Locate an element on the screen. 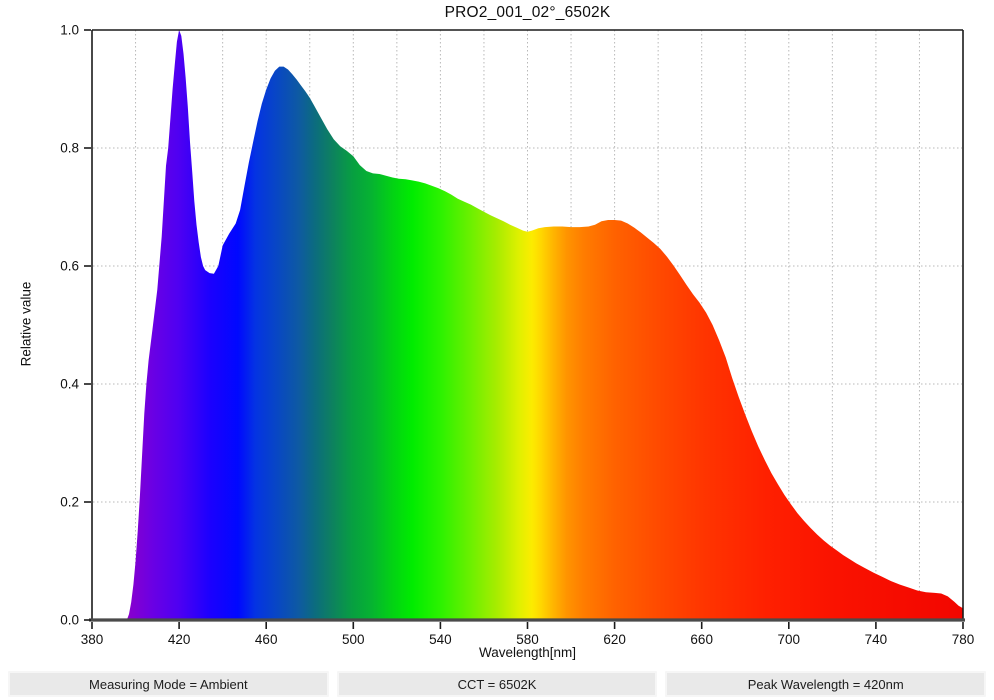  x-tick-label: 500 is located at coordinates (353, 639).